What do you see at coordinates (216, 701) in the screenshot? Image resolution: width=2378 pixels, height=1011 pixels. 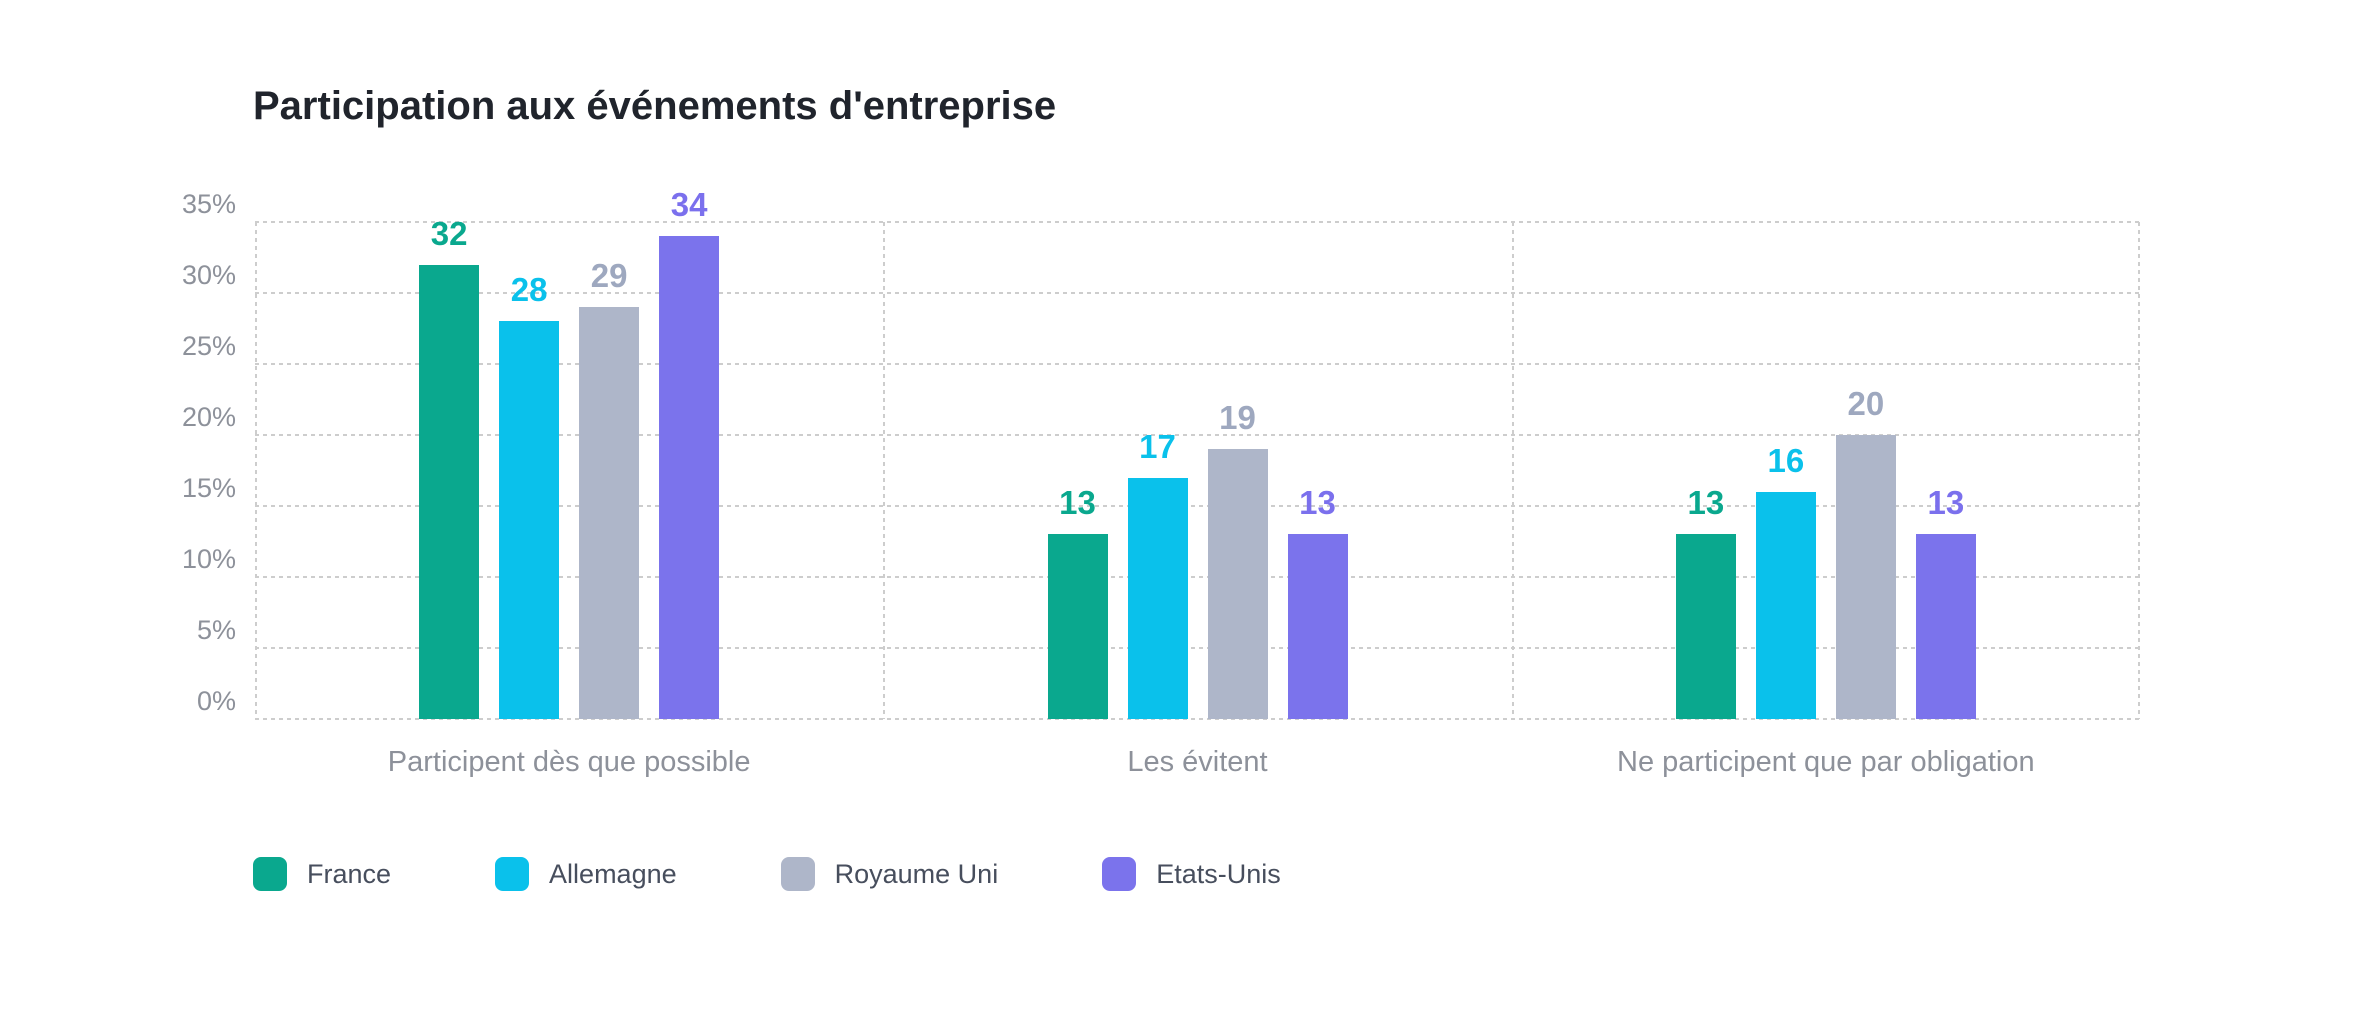 I see `y-axis-tick-label: 0%` at bounding box center [216, 701].